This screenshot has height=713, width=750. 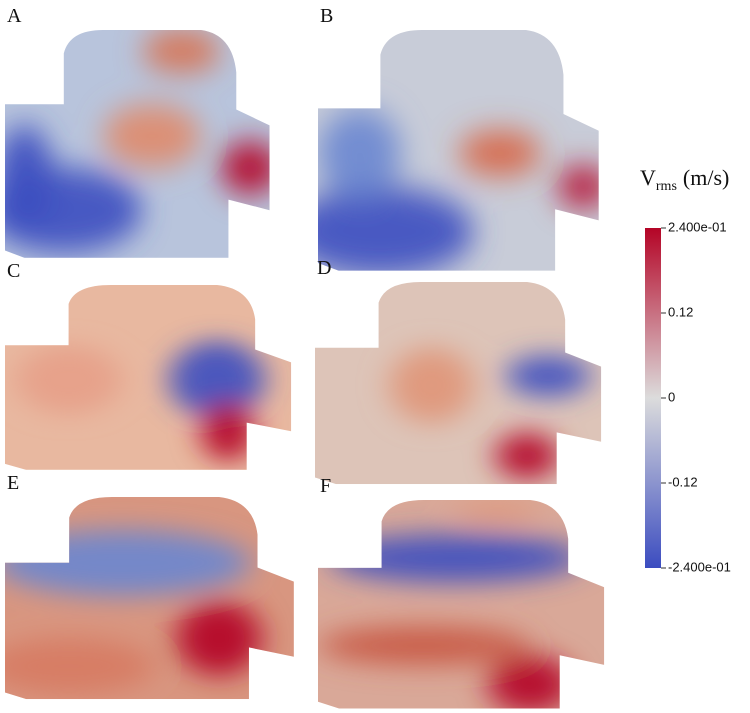 What do you see at coordinates (697, 226) in the screenshot?
I see `colorbar-tick-label: 2.400e-01` at bounding box center [697, 226].